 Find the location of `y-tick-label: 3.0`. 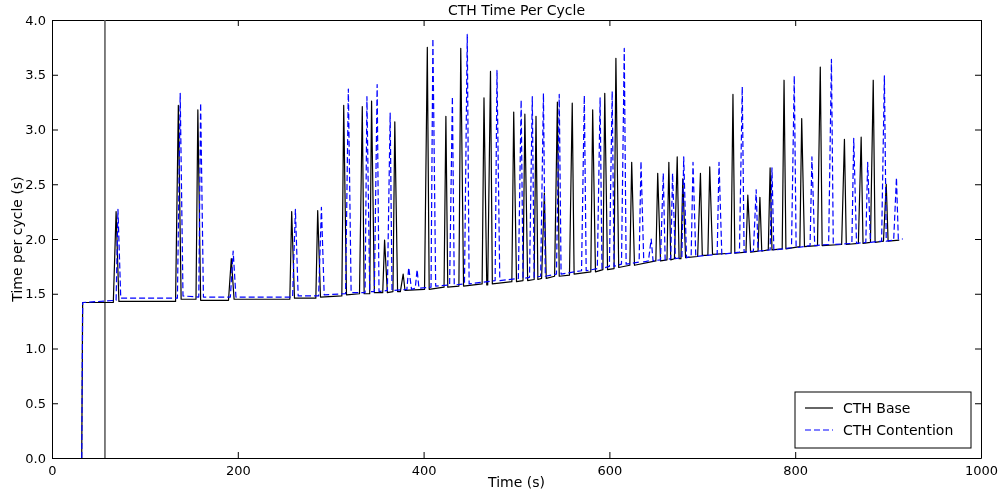

y-tick-label: 3.0 is located at coordinates (35, 130).